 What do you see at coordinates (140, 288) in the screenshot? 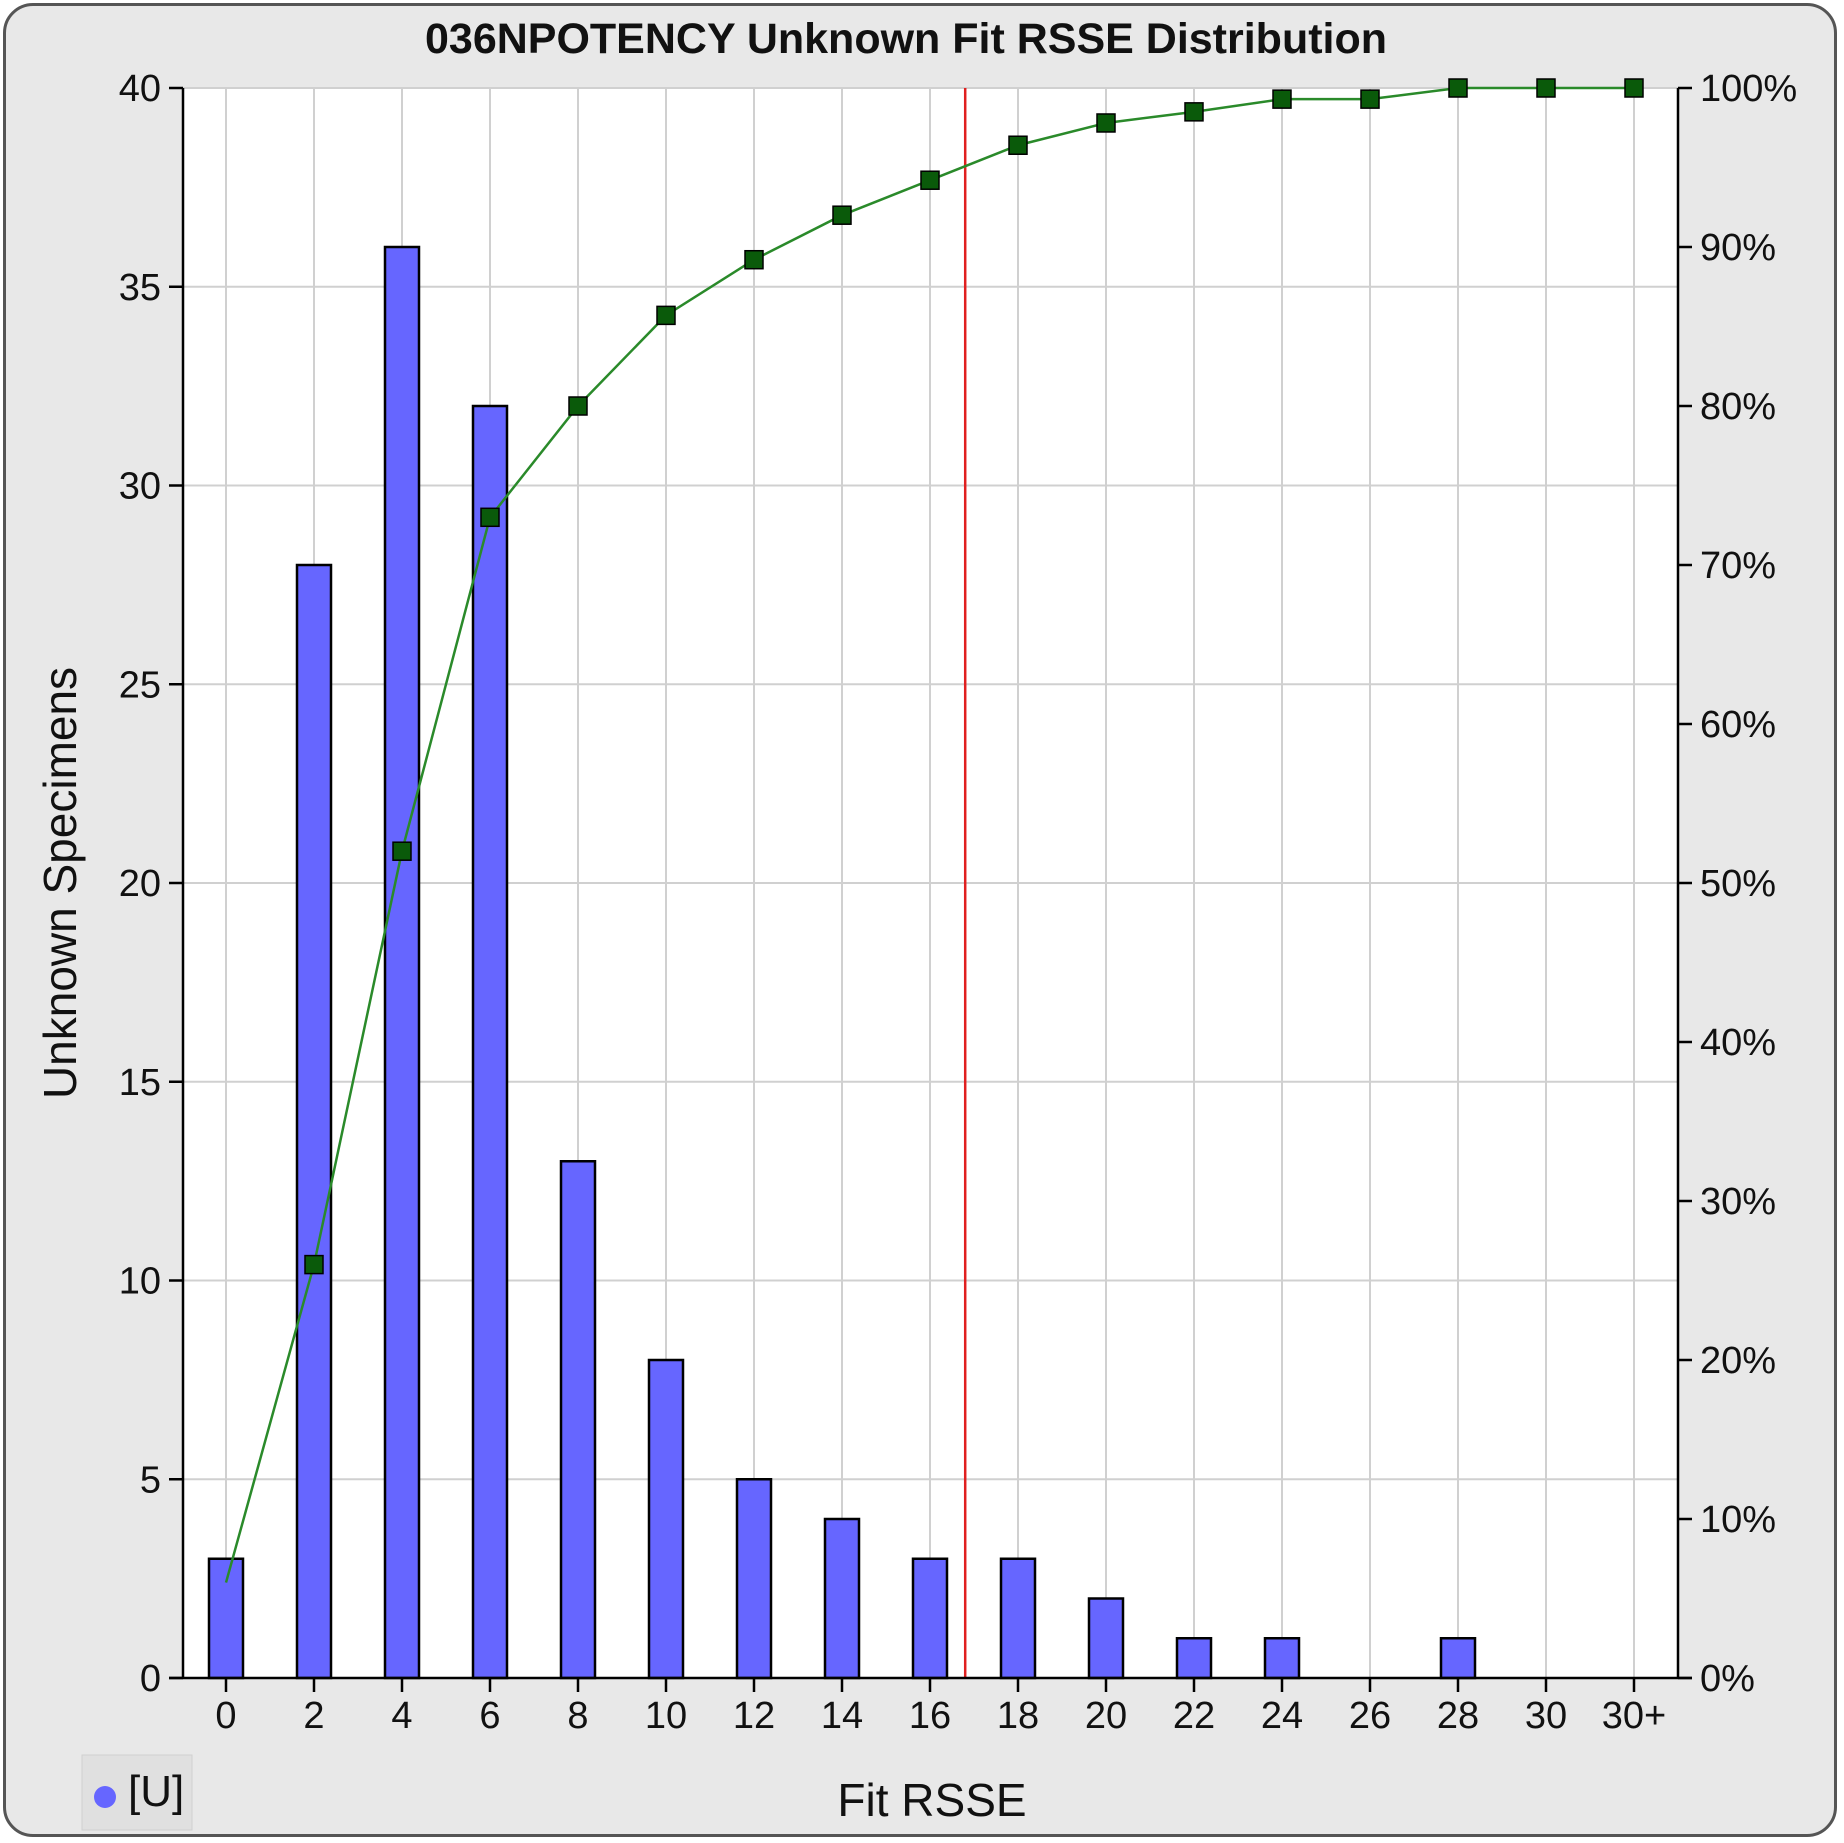
I see `y-tick-label-left: 35` at bounding box center [140, 288].